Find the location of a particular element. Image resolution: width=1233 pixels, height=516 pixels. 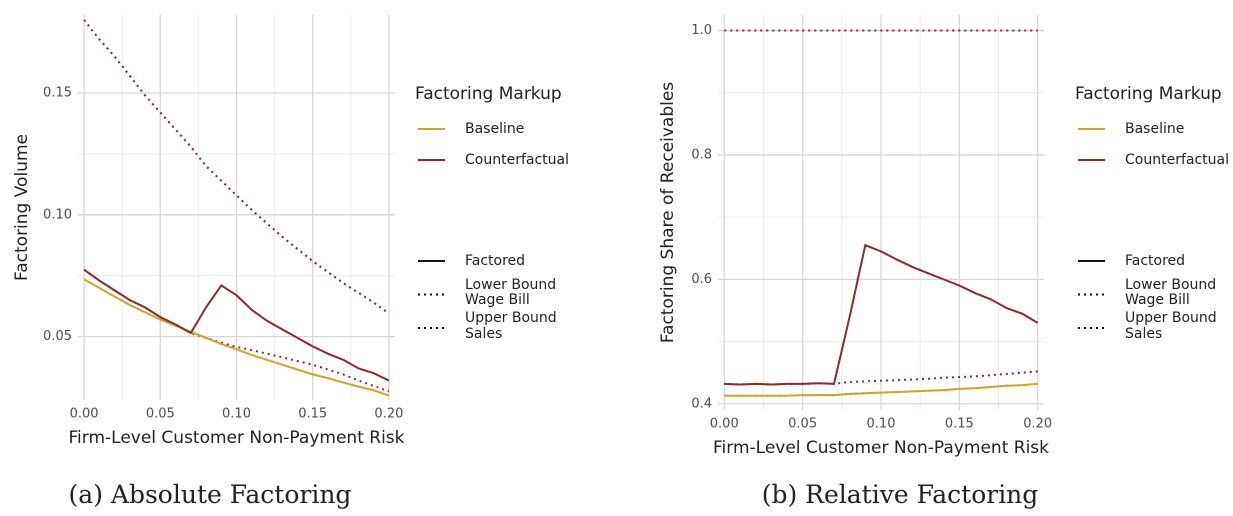

caption: (a) Absolute Factoring is located at coordinates (210, 494).